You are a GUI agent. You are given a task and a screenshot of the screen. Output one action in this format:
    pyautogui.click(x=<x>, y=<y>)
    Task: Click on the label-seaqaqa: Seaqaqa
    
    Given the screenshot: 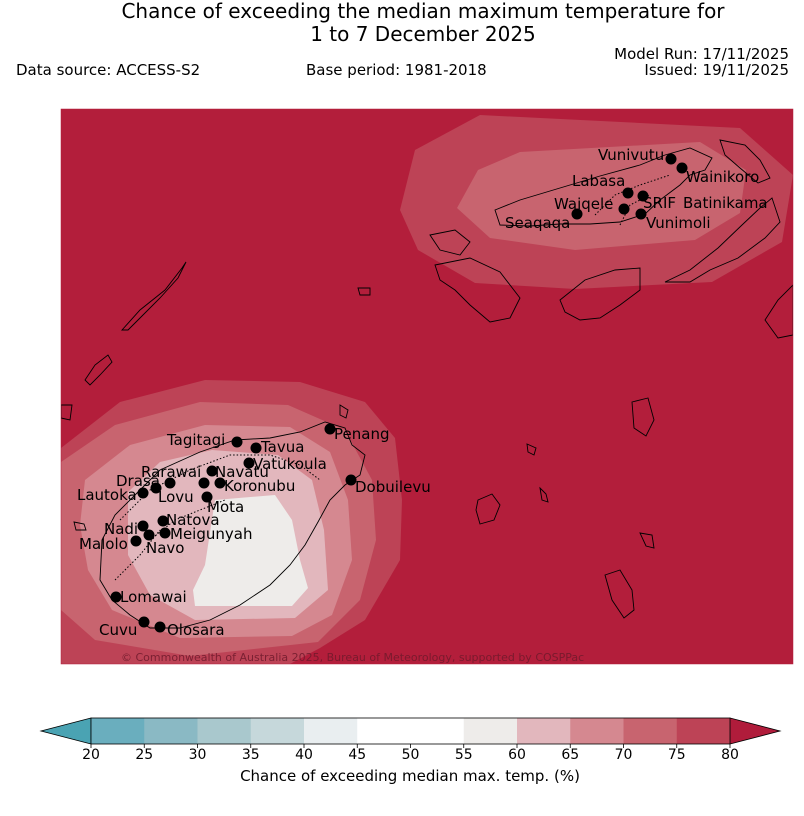 What is the action you would take?
    pyautogui.click(x=537, y=223)
    